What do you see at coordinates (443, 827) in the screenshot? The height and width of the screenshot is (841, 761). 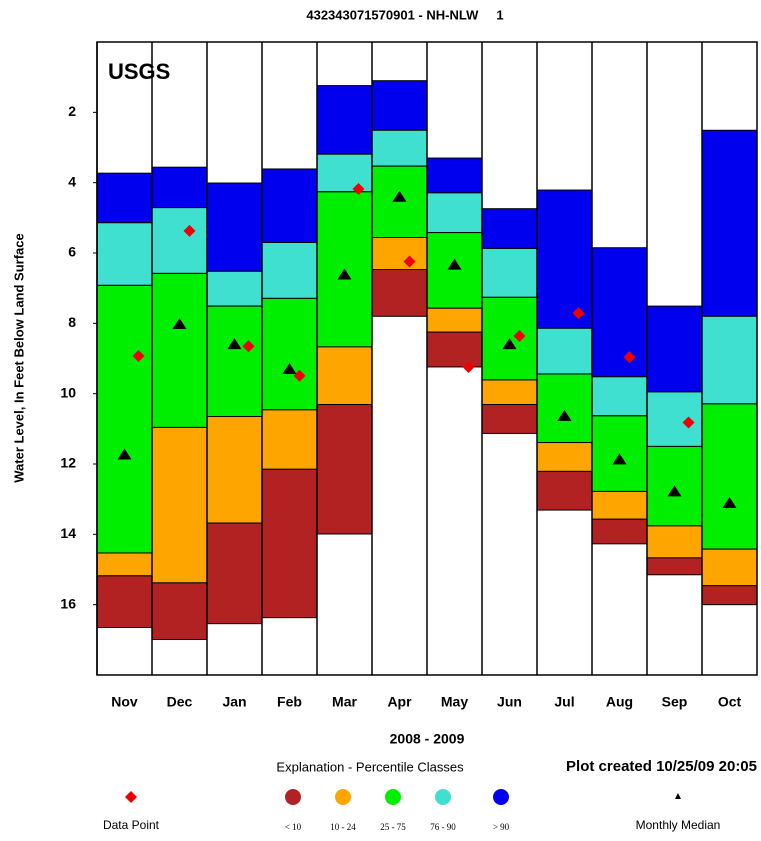 I see `legend-label: 76 - 90` at bounding box center [443, 827].